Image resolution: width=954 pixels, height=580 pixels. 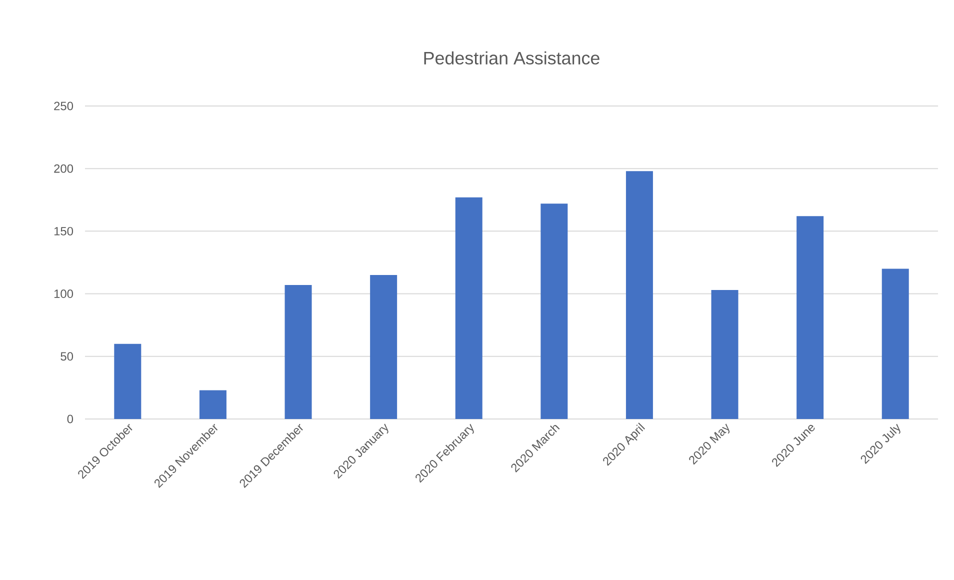 What do you see at coordinates (512, 57) in the screenshot?
I see `chart-title: Pedestrian Assistance` at bounding box center [512, 57].